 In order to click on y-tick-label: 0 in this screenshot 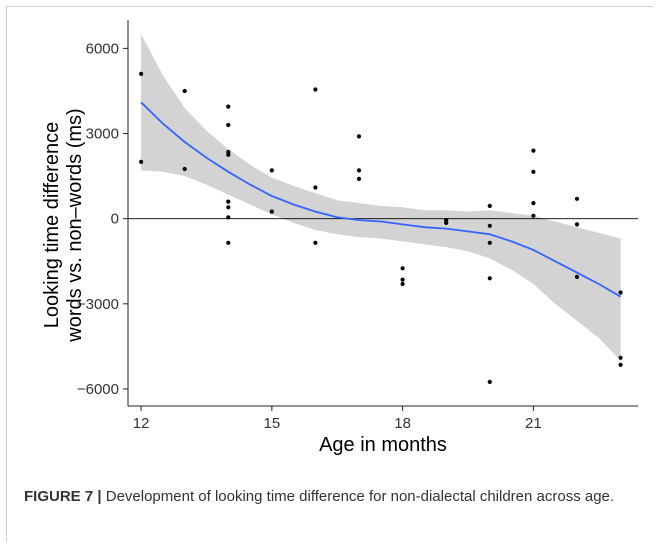, I will do `click(115, 219)`.